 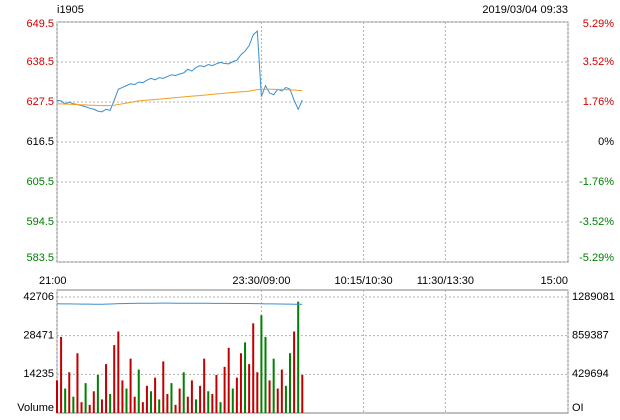 I want to click on y-tick-label: 605.5, so click(x=40, y=182).